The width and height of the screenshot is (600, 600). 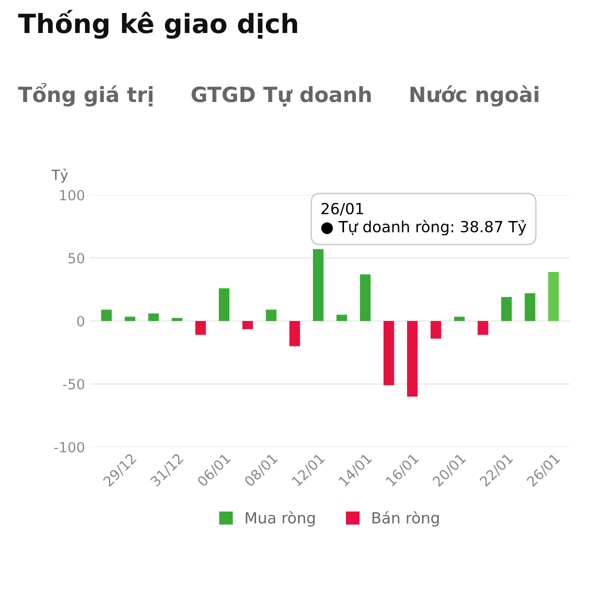 I want to click on chart-subtitle: Tổng giá trị GTGD Tự doanh Nước ngoài, so click(x=278, y=94).